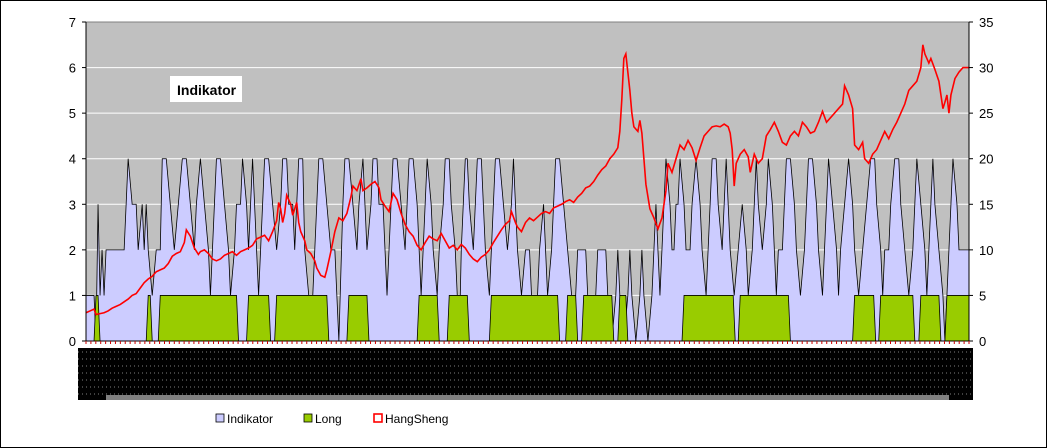  What do you see at coordinates (527, 399) in the screenshot?
I see `x-tick-label-fragments` at bounding box center [527, 399].